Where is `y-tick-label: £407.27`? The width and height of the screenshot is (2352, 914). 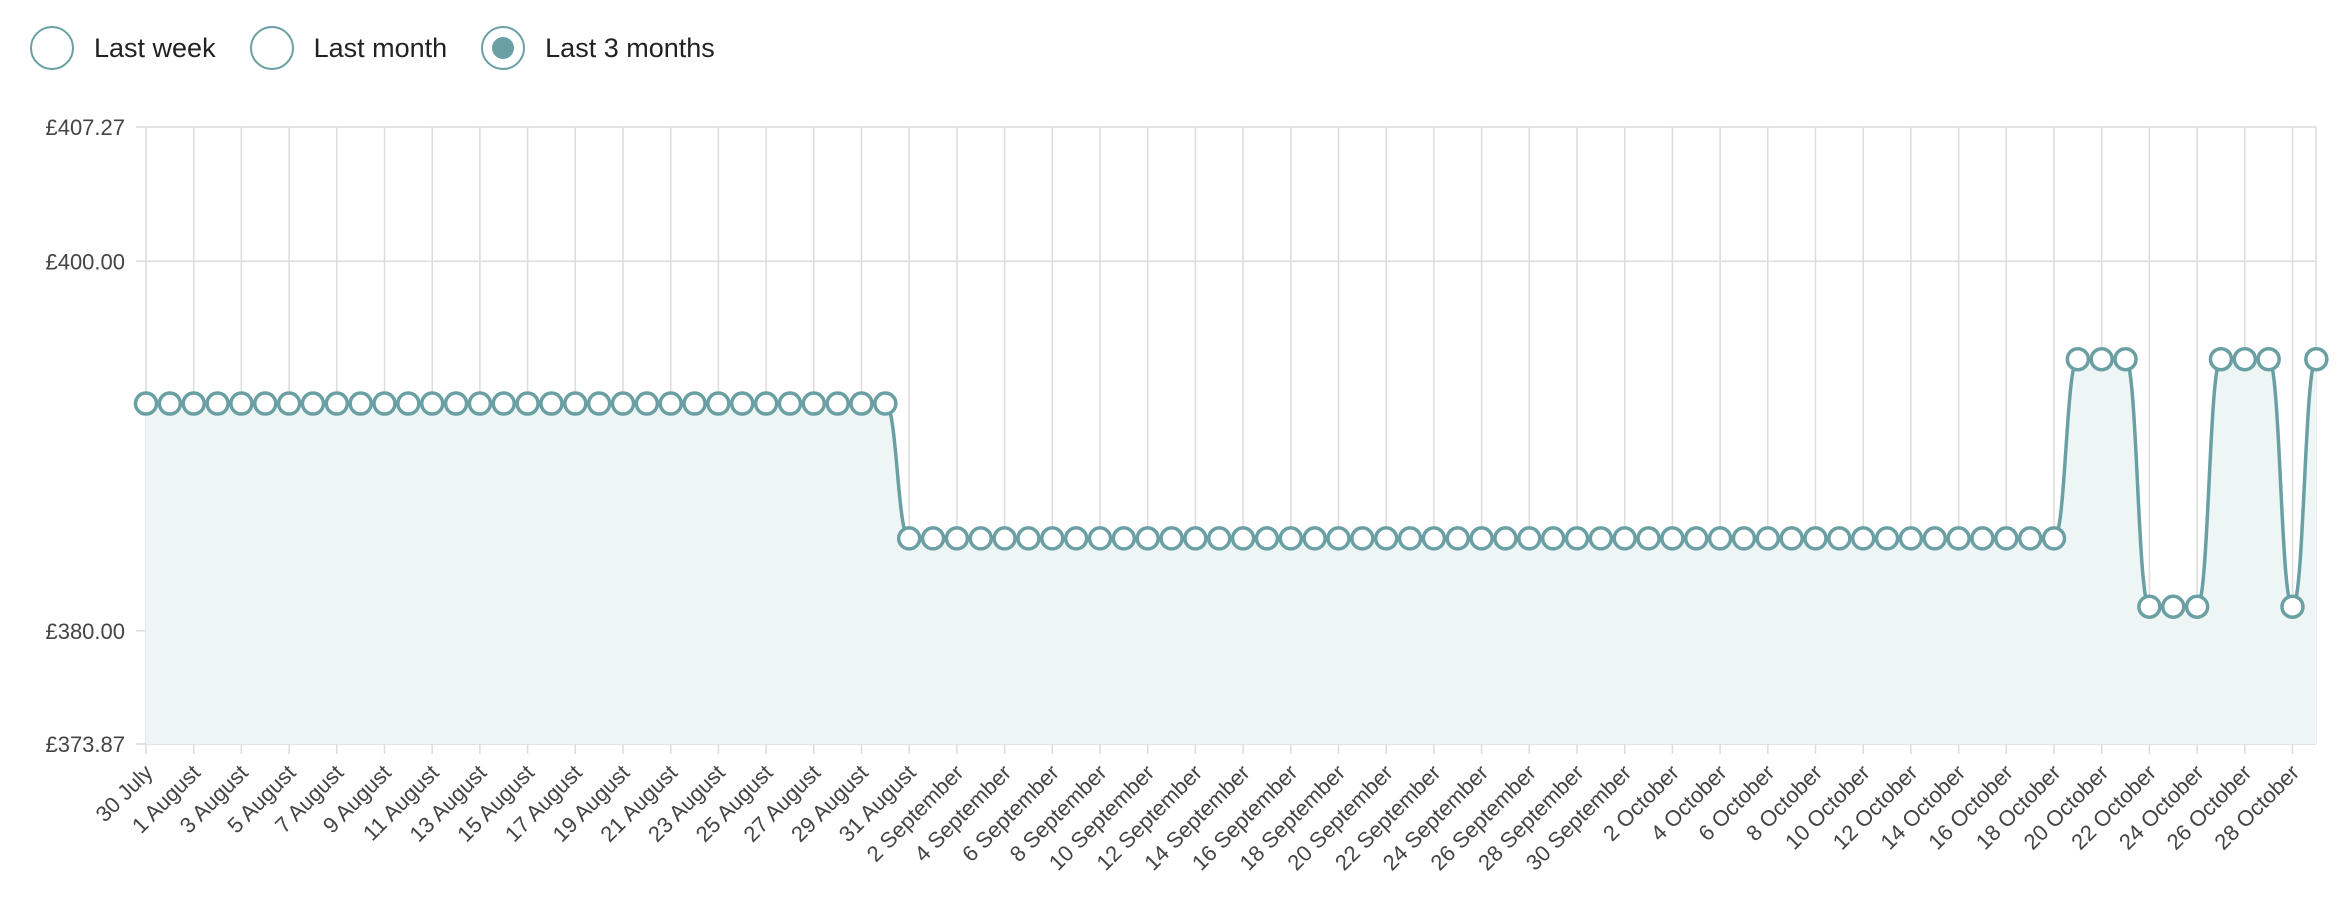
y-tick-label: £407.27 is located at coordinates (85, 127).